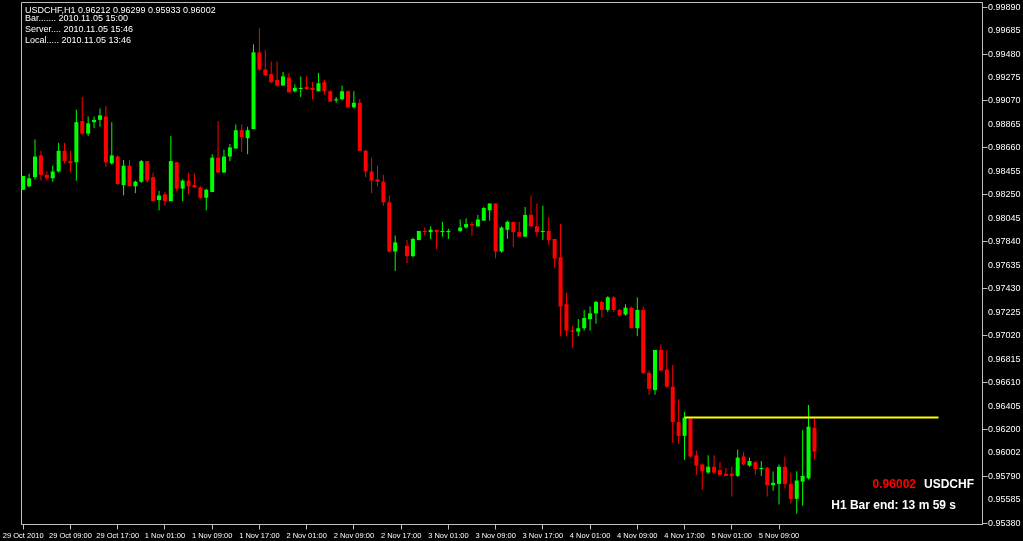 This screenshot has height=541, width=1023. What do you see at coordinates (894, 484) in the screenshot?
I see `annotation: 0.96002` at bounding box center [894, 484].